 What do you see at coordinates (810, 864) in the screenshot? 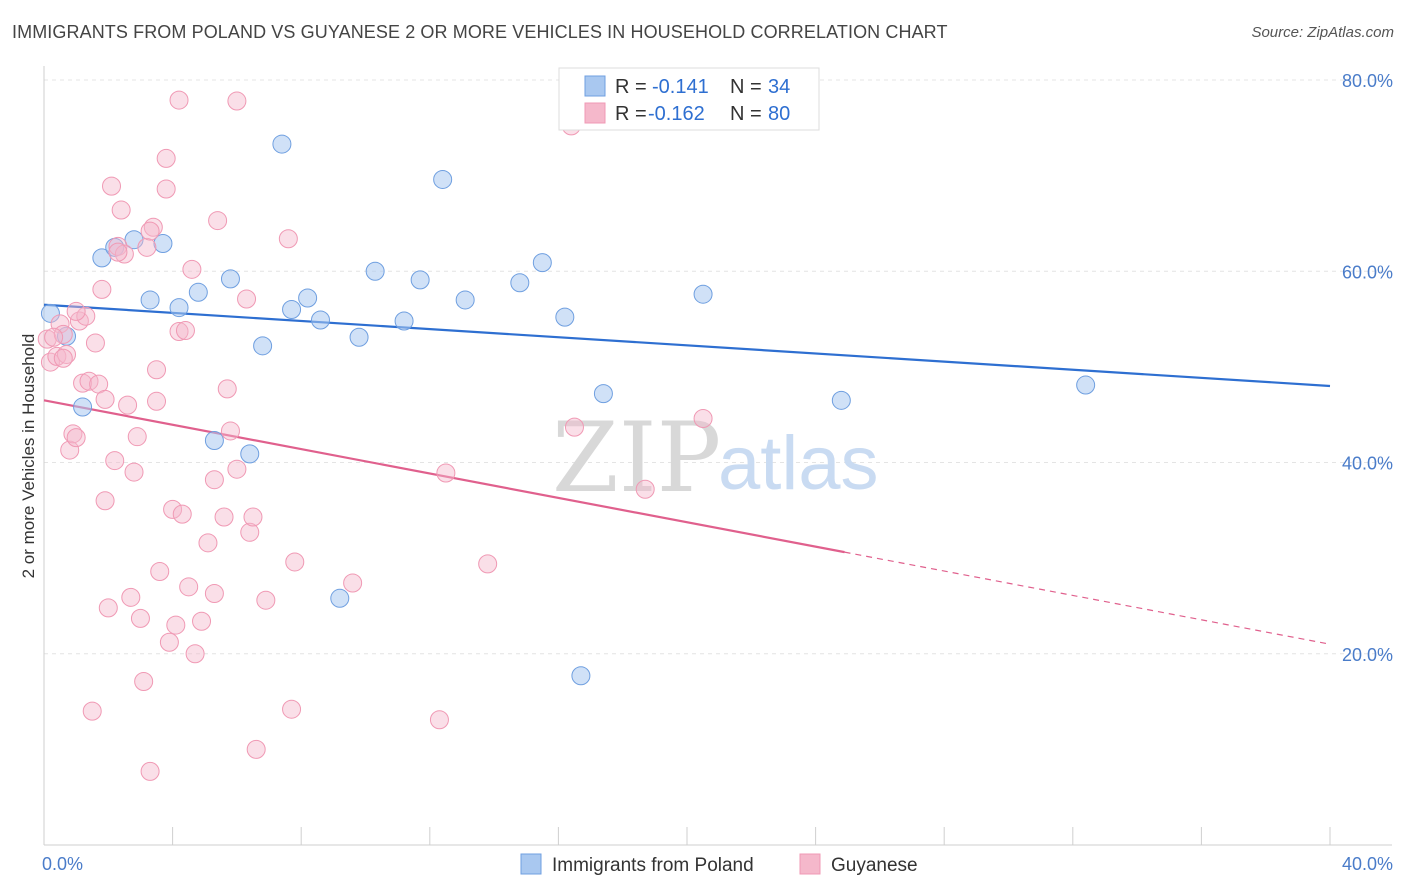
I see `legend-swatch-guyanese-bottom` at bounding box center [810, 864].